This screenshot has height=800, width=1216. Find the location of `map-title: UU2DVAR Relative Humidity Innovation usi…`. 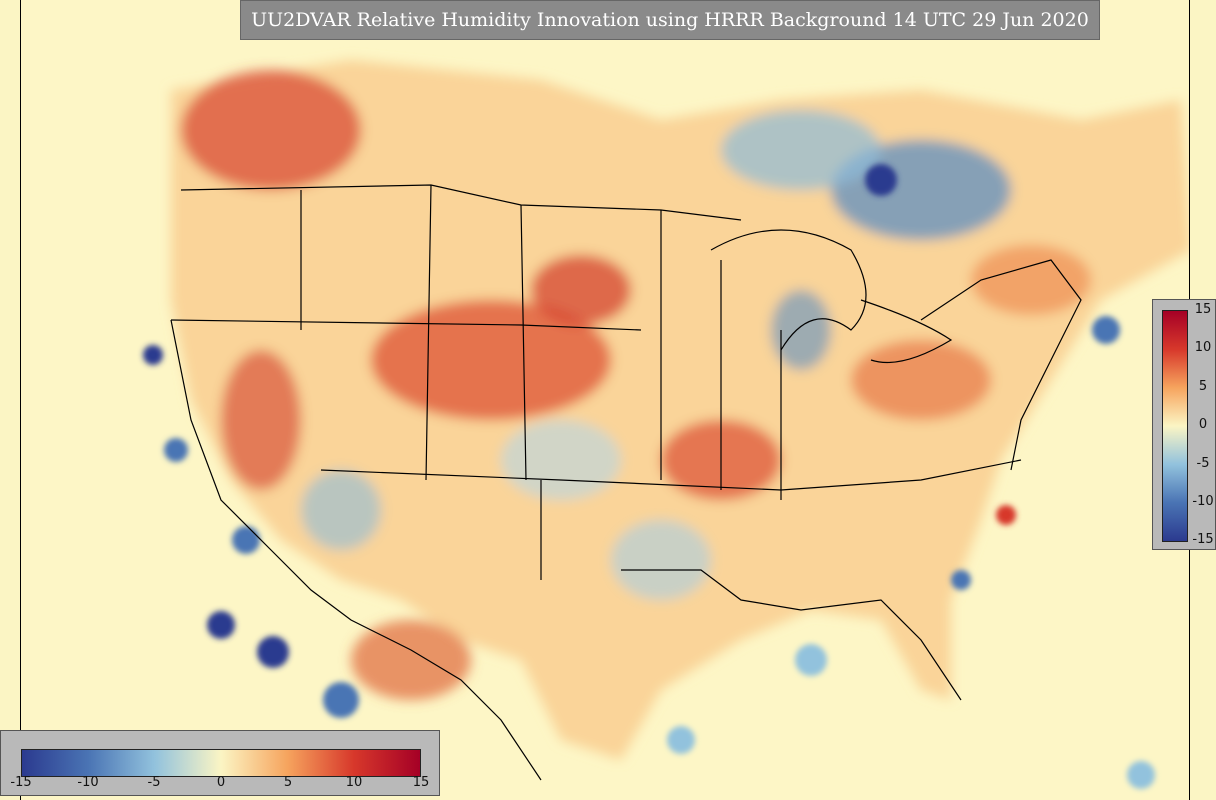

map-title: UU2DVAR Relative Humidity Innovation usi… is located at coordinates (670, 20).